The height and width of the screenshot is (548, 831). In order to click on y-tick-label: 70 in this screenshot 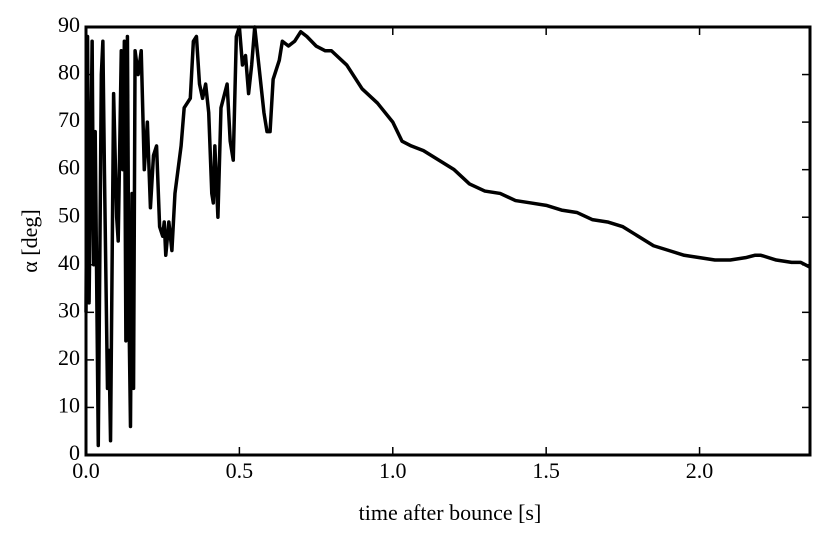, I will do `click(69, 119)`.